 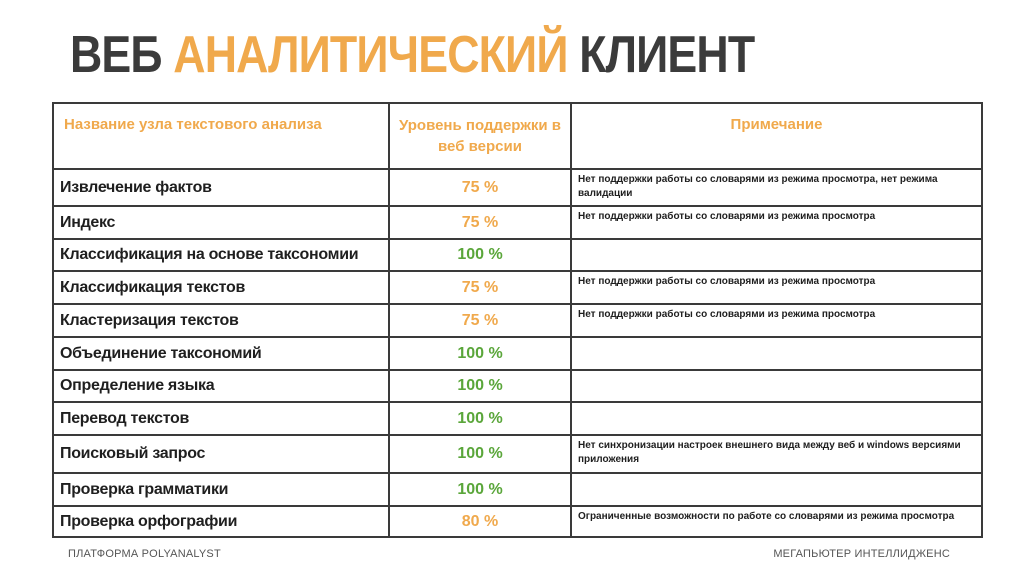 What do you see at coordinates (221, 521) in the screenshot?
I see `row-name: Проверка орфографии` at bounding box center [221, 521].